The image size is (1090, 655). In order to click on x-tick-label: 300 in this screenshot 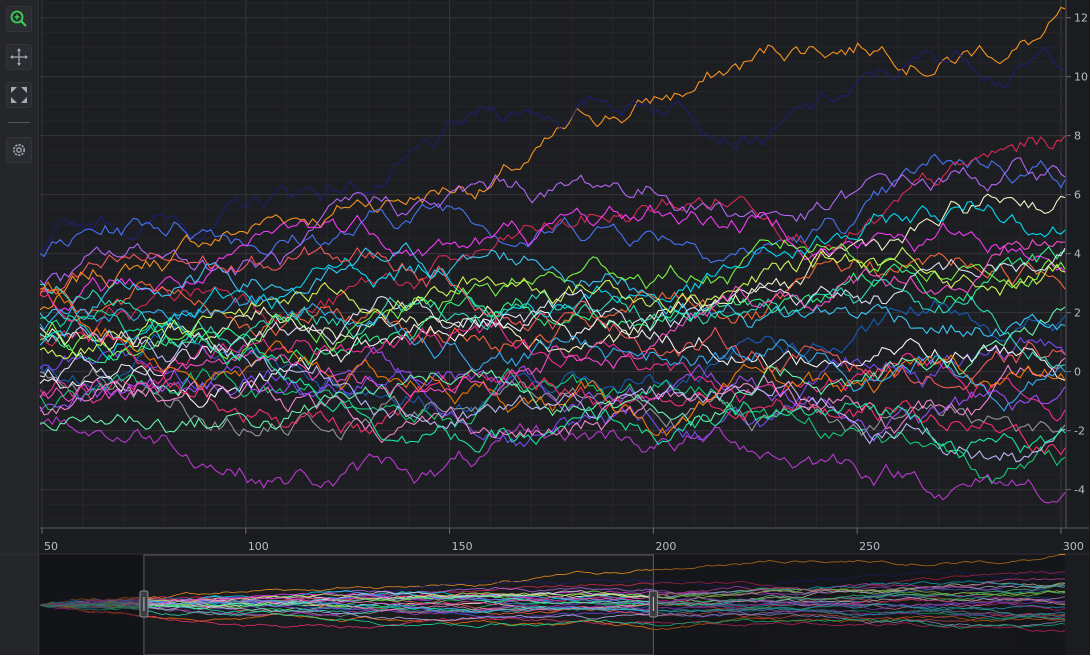, I will do `click(1073, 546)`.